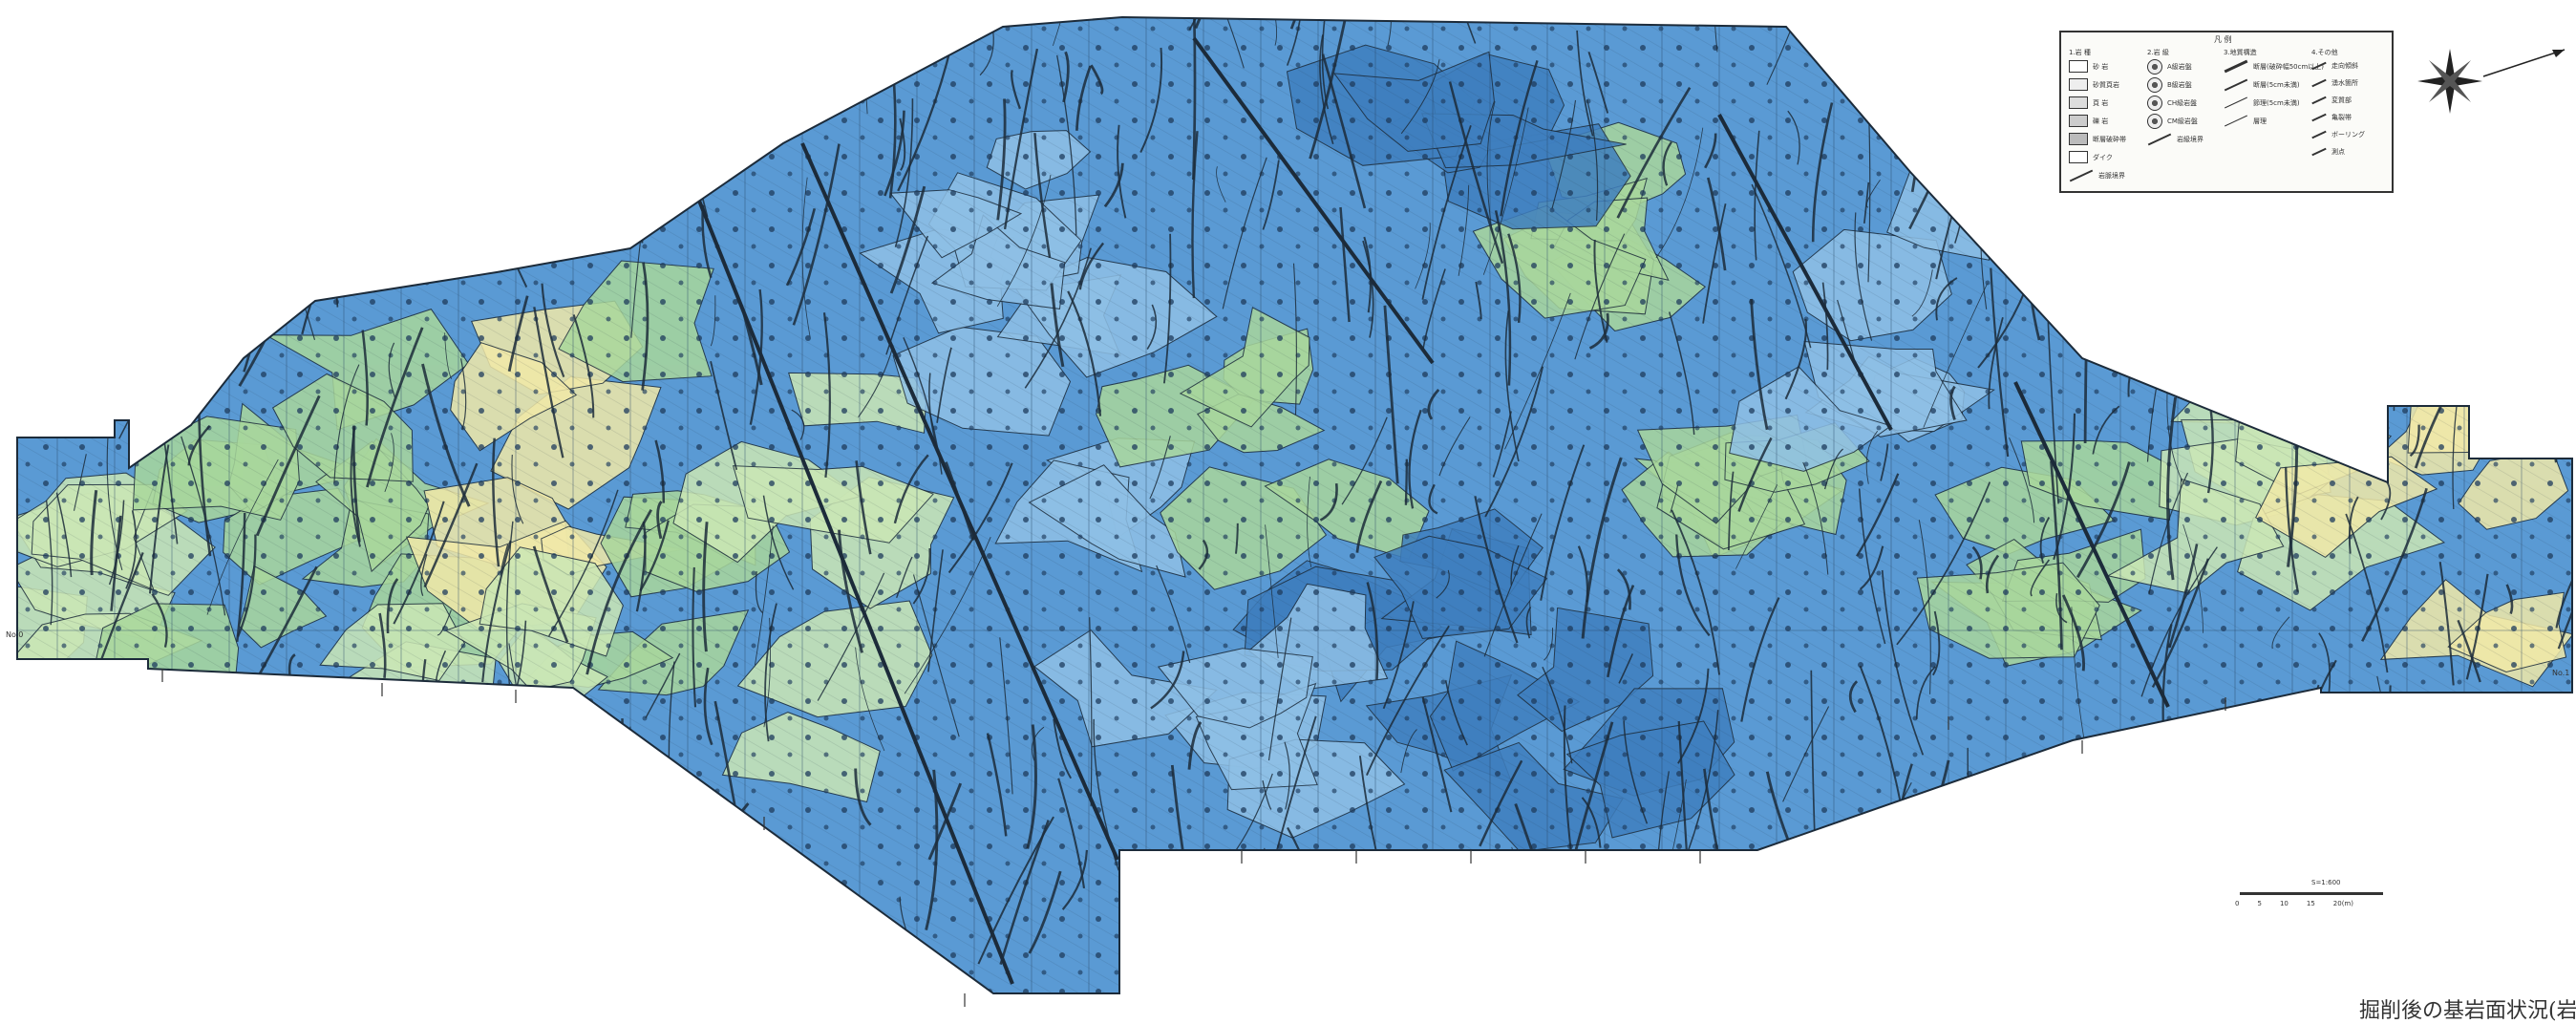 The height and width of the screenshot is (1024, 2576). I want to click on scale-label: S=1:600, so click(2325, 882).